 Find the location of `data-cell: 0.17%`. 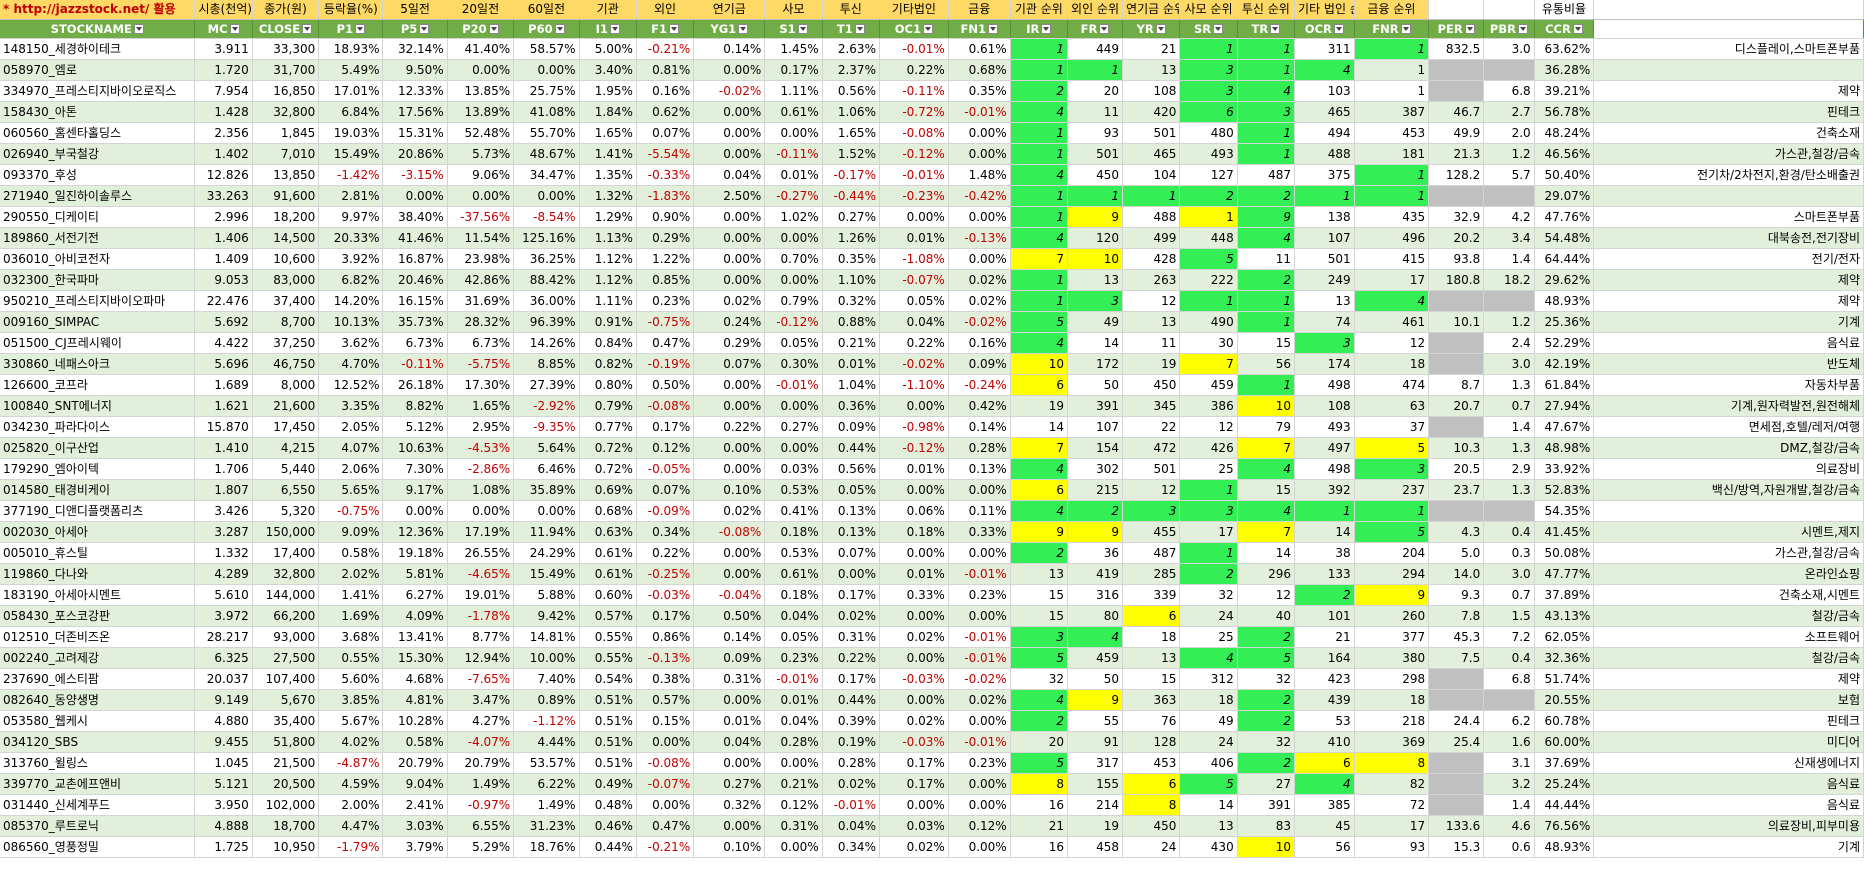

data-cell: 0.17% is located at coordinates (914, 784).